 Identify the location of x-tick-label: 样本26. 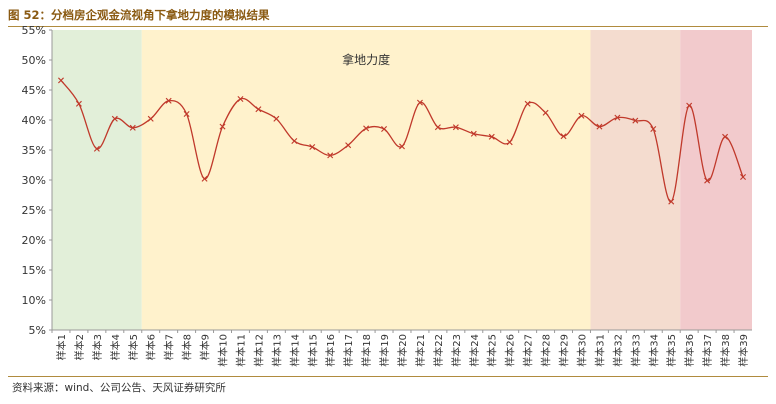
(510, 350).